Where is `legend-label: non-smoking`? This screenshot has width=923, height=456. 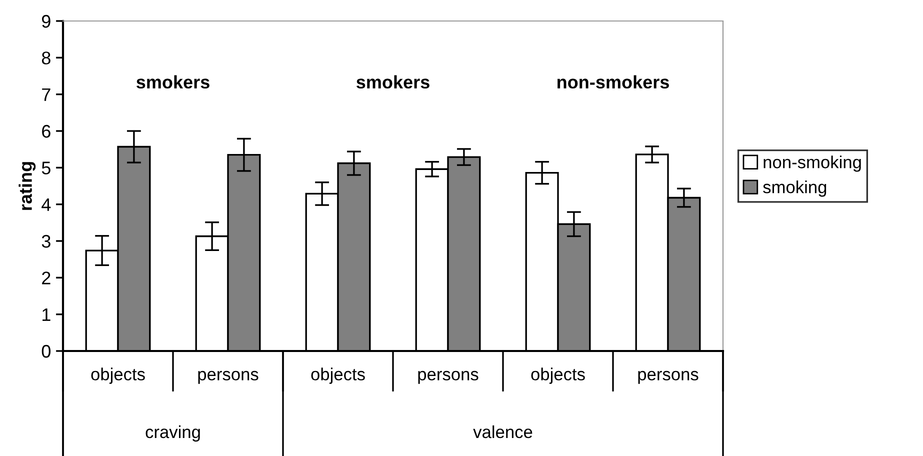
legend-label: non-smoking is located at coordinates (812, 164).